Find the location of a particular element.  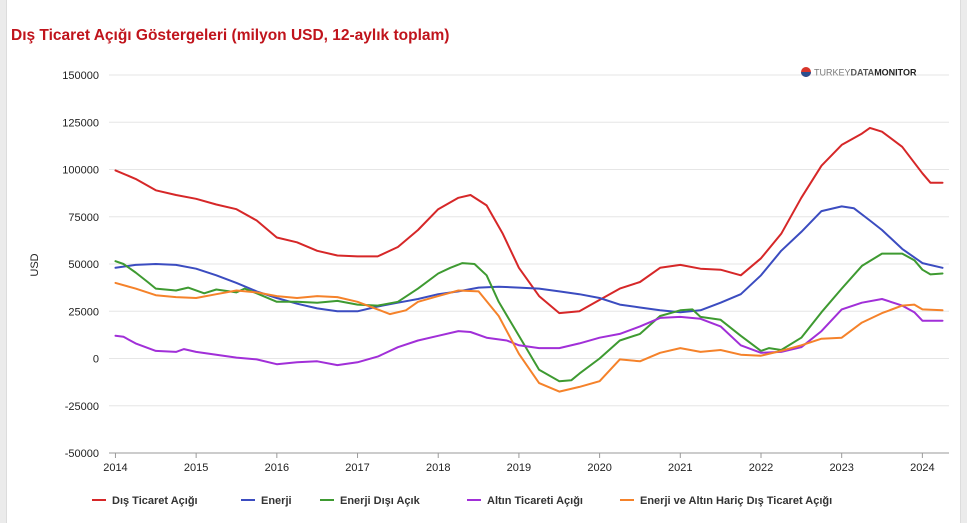

y-tick-label: -50000 is located at coordinates (82, 454).